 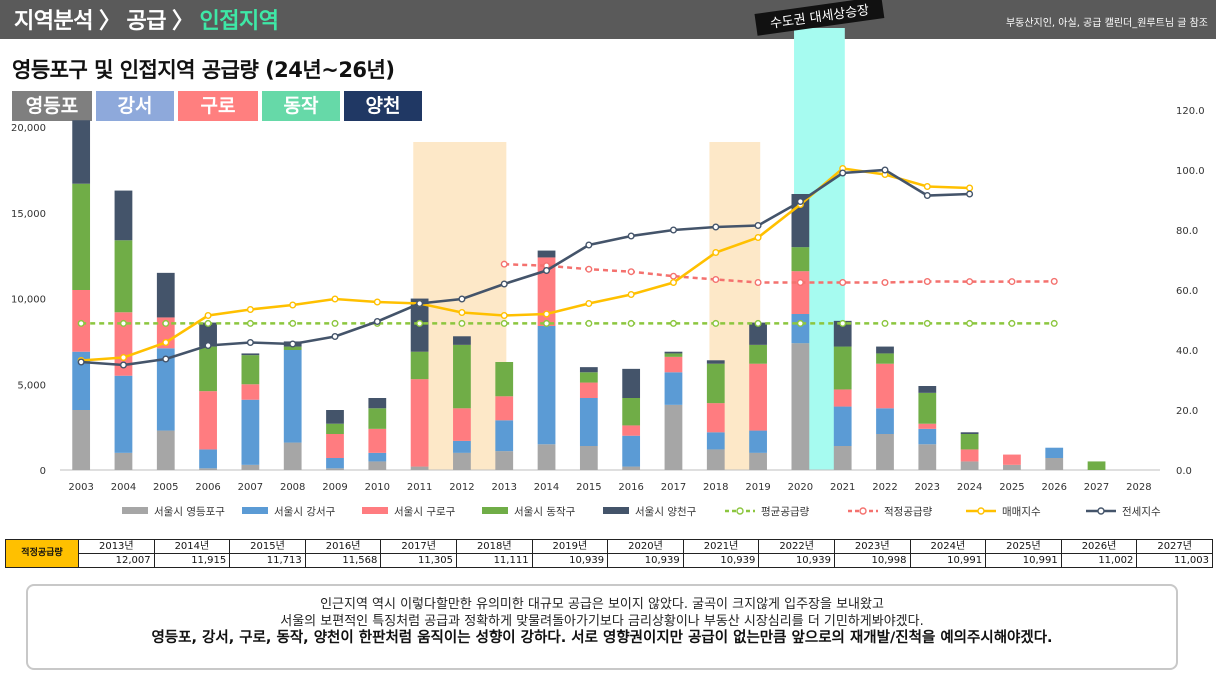 I want to click on table-year-cell: 2016년, so click(x=343, y=546).